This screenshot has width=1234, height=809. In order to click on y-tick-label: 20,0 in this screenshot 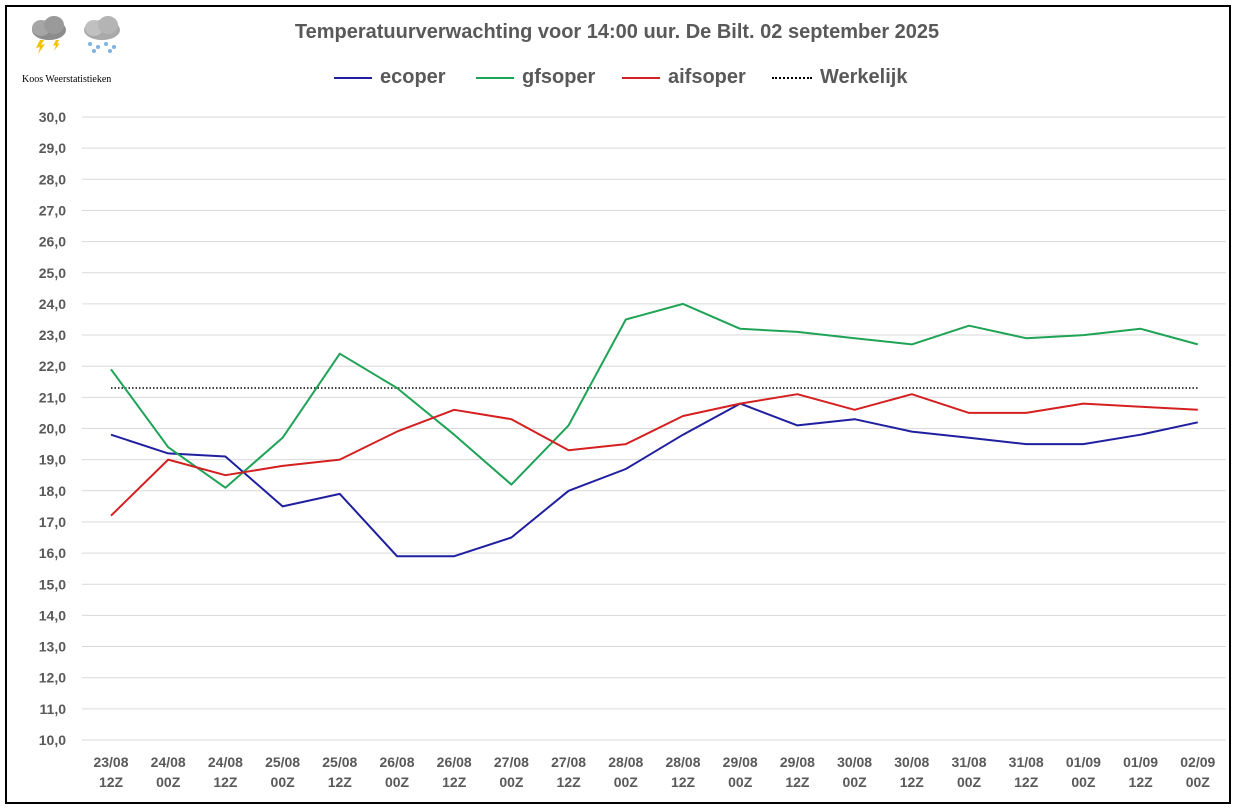, I will do `click(52, 429)`.